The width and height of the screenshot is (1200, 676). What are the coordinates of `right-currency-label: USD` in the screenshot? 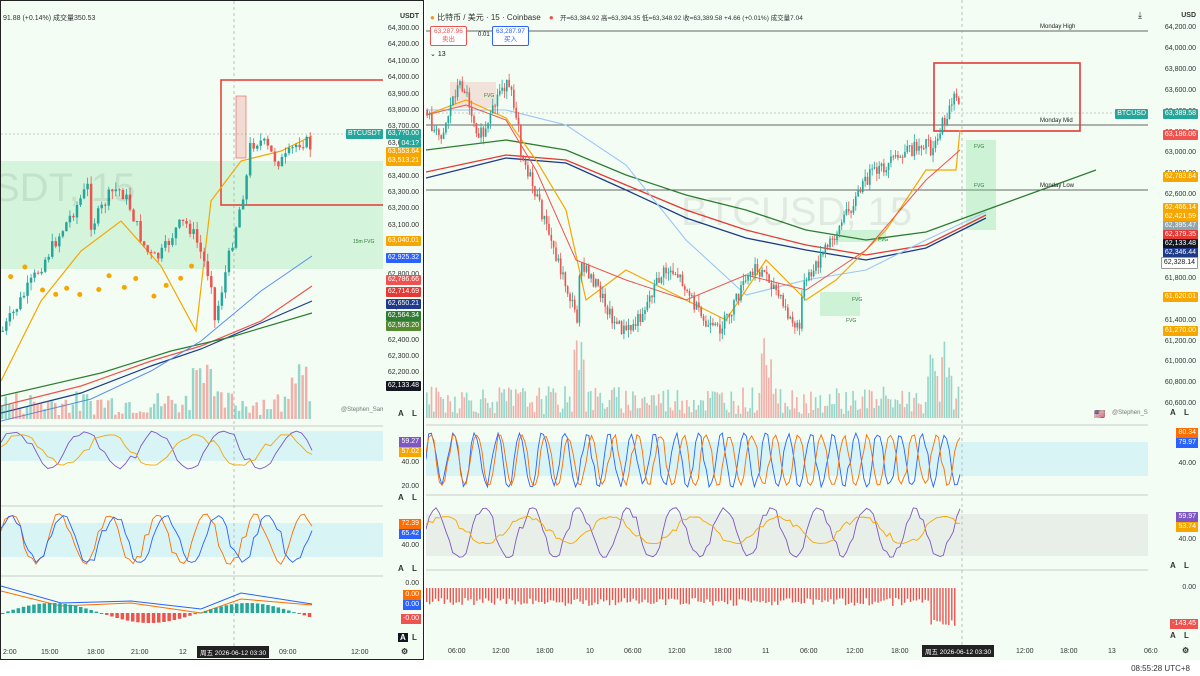 It's located at (1188, 15).